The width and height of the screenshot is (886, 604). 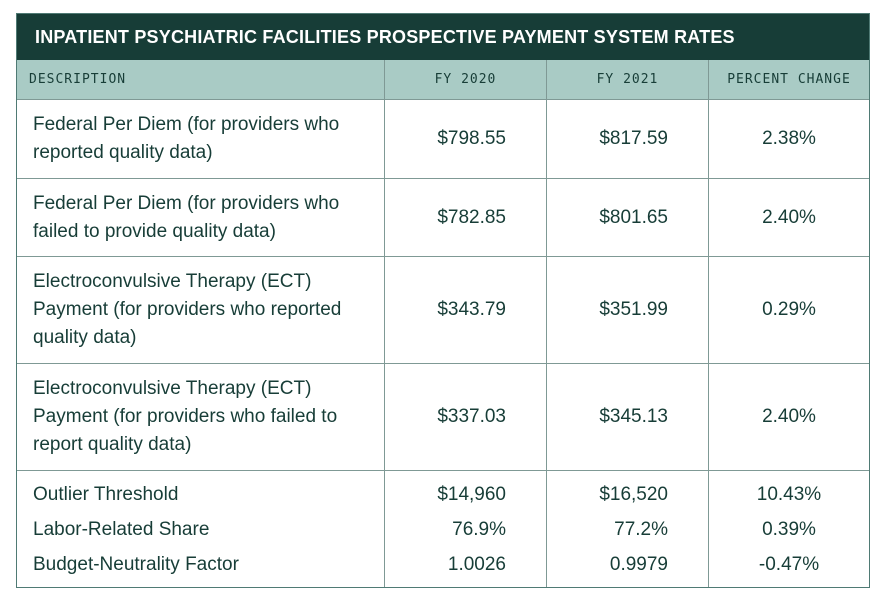 What do you see at coordinates (628, 310) in the screenshot?
I see `row-3-fy2021: $351.99` at bounding box center [628, 310].